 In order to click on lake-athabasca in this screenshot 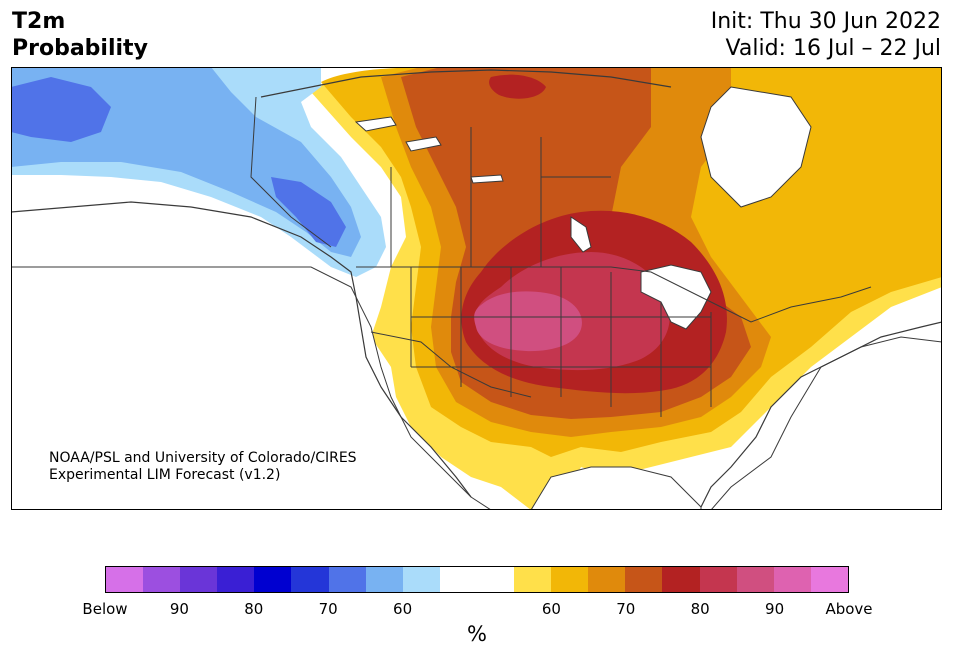, I will do `click(487, 179)`.